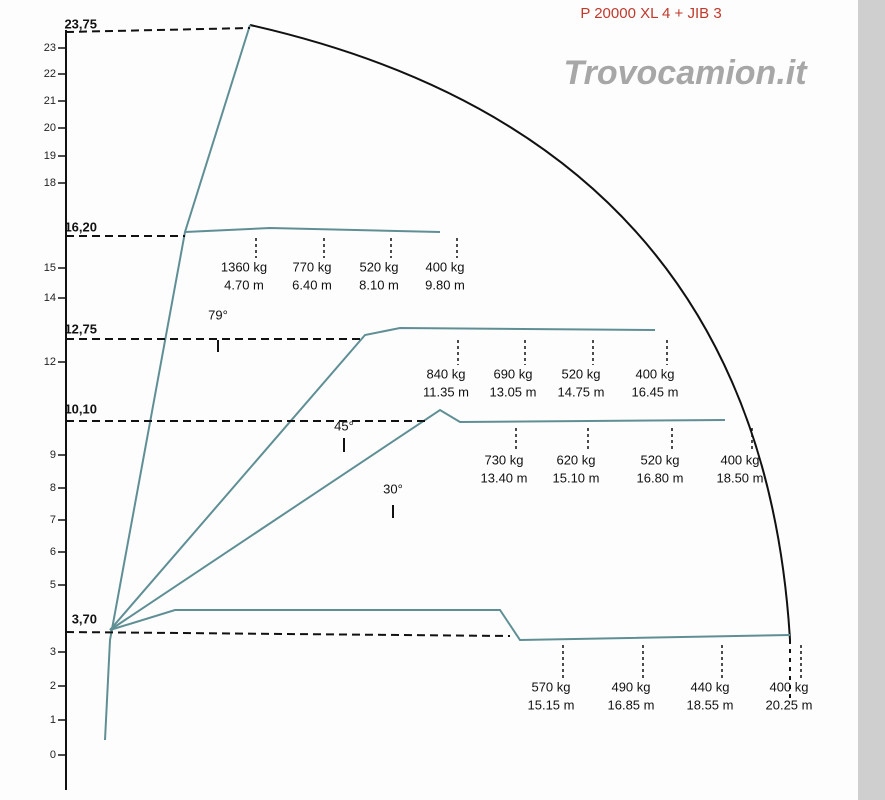 The image size is (885, 800). What do you see at coordinates (244, 284) in the screenshot?
I see `reach-value: 4.70 m` at bounding box center [244, 284].